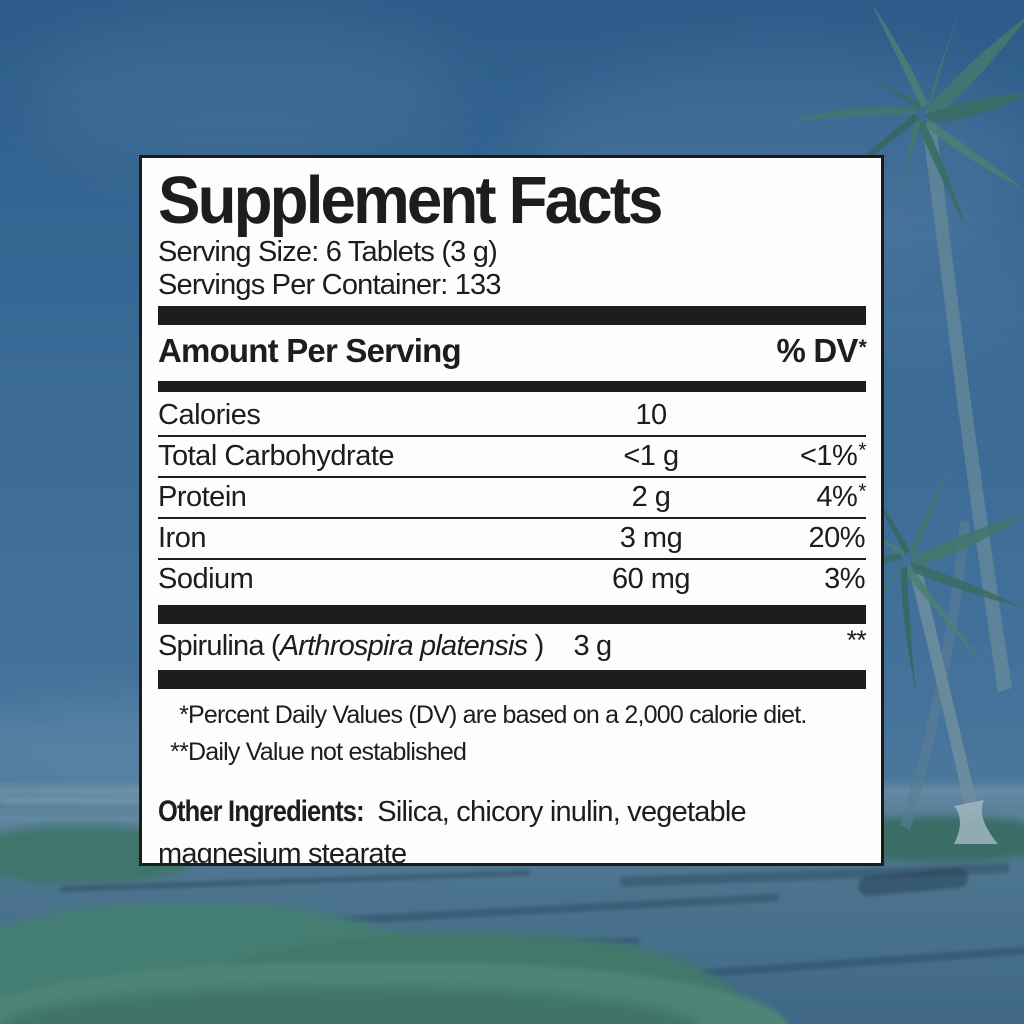 The height and width of the screenshot is (1024, 1024). What do you see at coordinates (512, 579) in the screenshot?
I see `nutrient-row: Sodium 60 mg 3%` at bounding box center [512, 579].